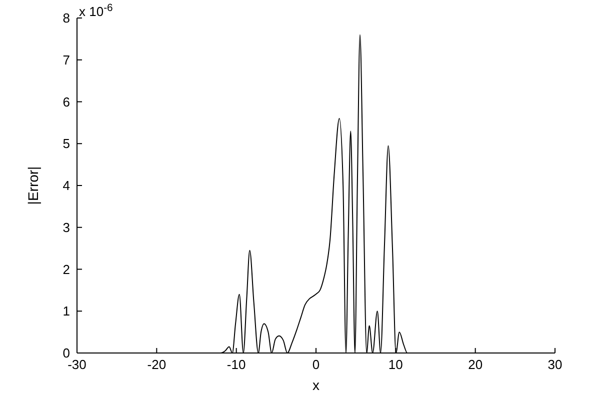 The image size is (597, 398). I want to click on annotation: x 10$^{-6}$, so click(96, 10).